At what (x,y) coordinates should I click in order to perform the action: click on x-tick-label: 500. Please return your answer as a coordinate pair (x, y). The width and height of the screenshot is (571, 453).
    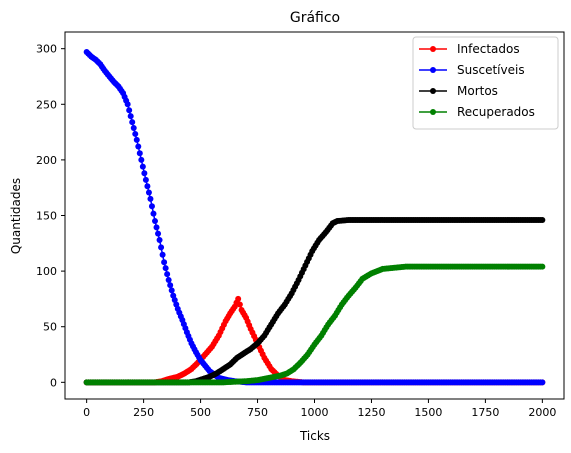
    Looking at the image, I should click on (200, 412).